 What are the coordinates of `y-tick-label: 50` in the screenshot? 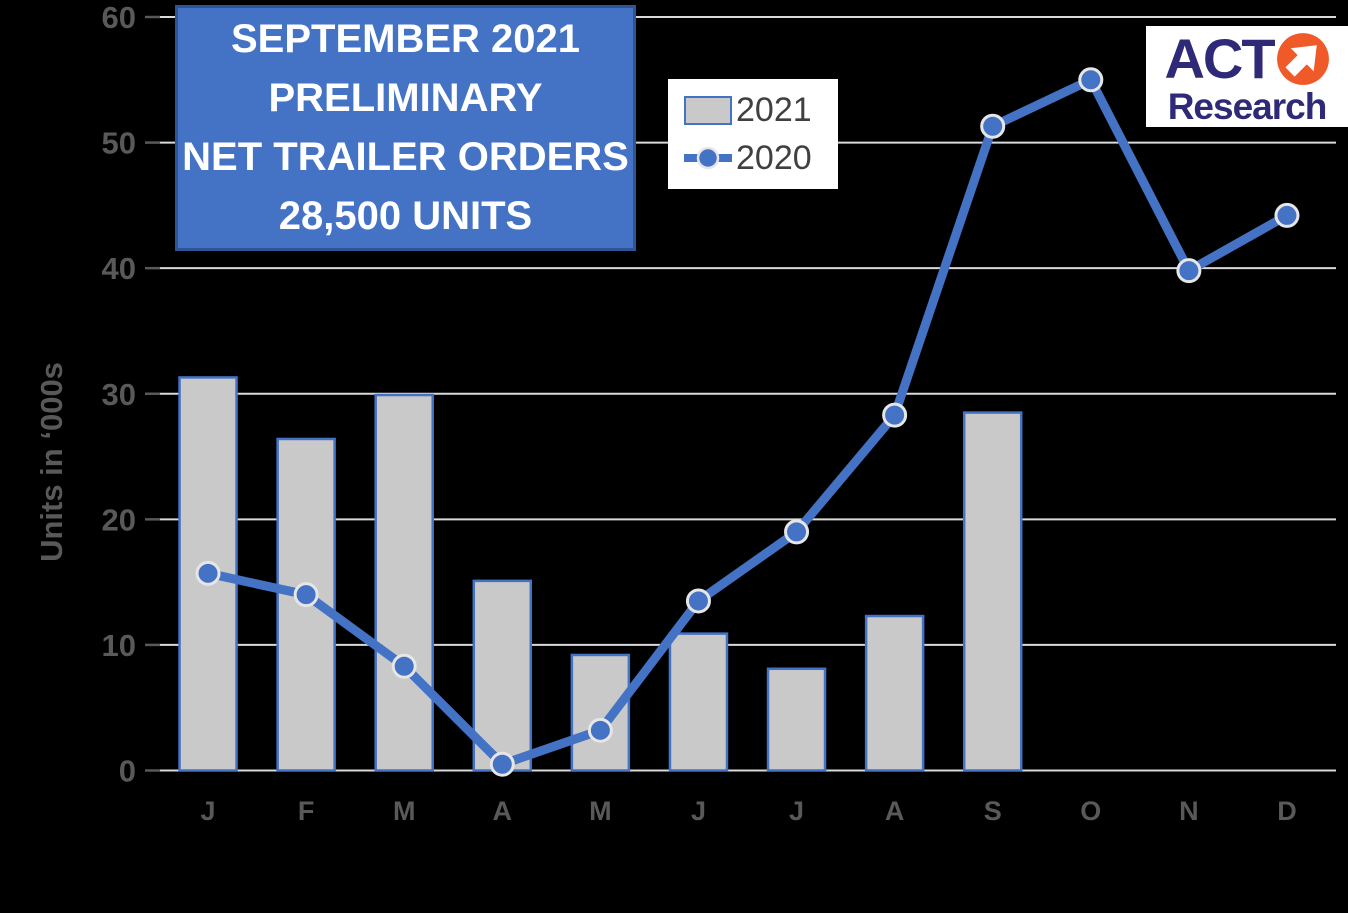 It's located at (119, 143).